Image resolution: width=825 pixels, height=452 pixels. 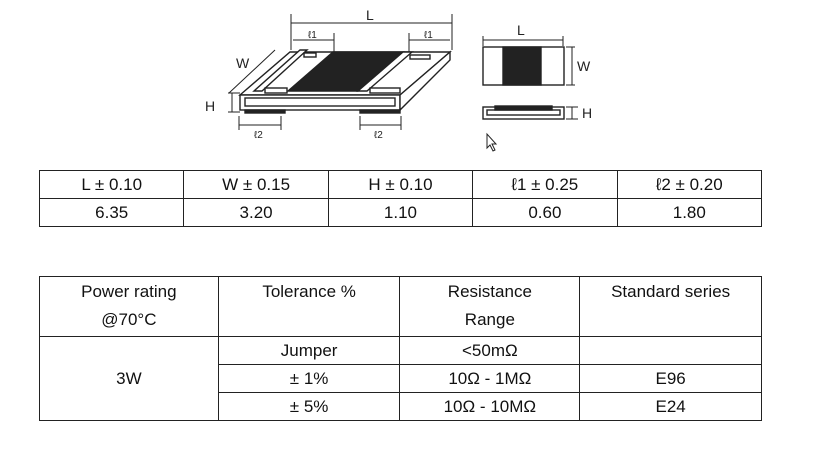 I want to click on range-cell: <50mΩ, so click(x=490, y=350).